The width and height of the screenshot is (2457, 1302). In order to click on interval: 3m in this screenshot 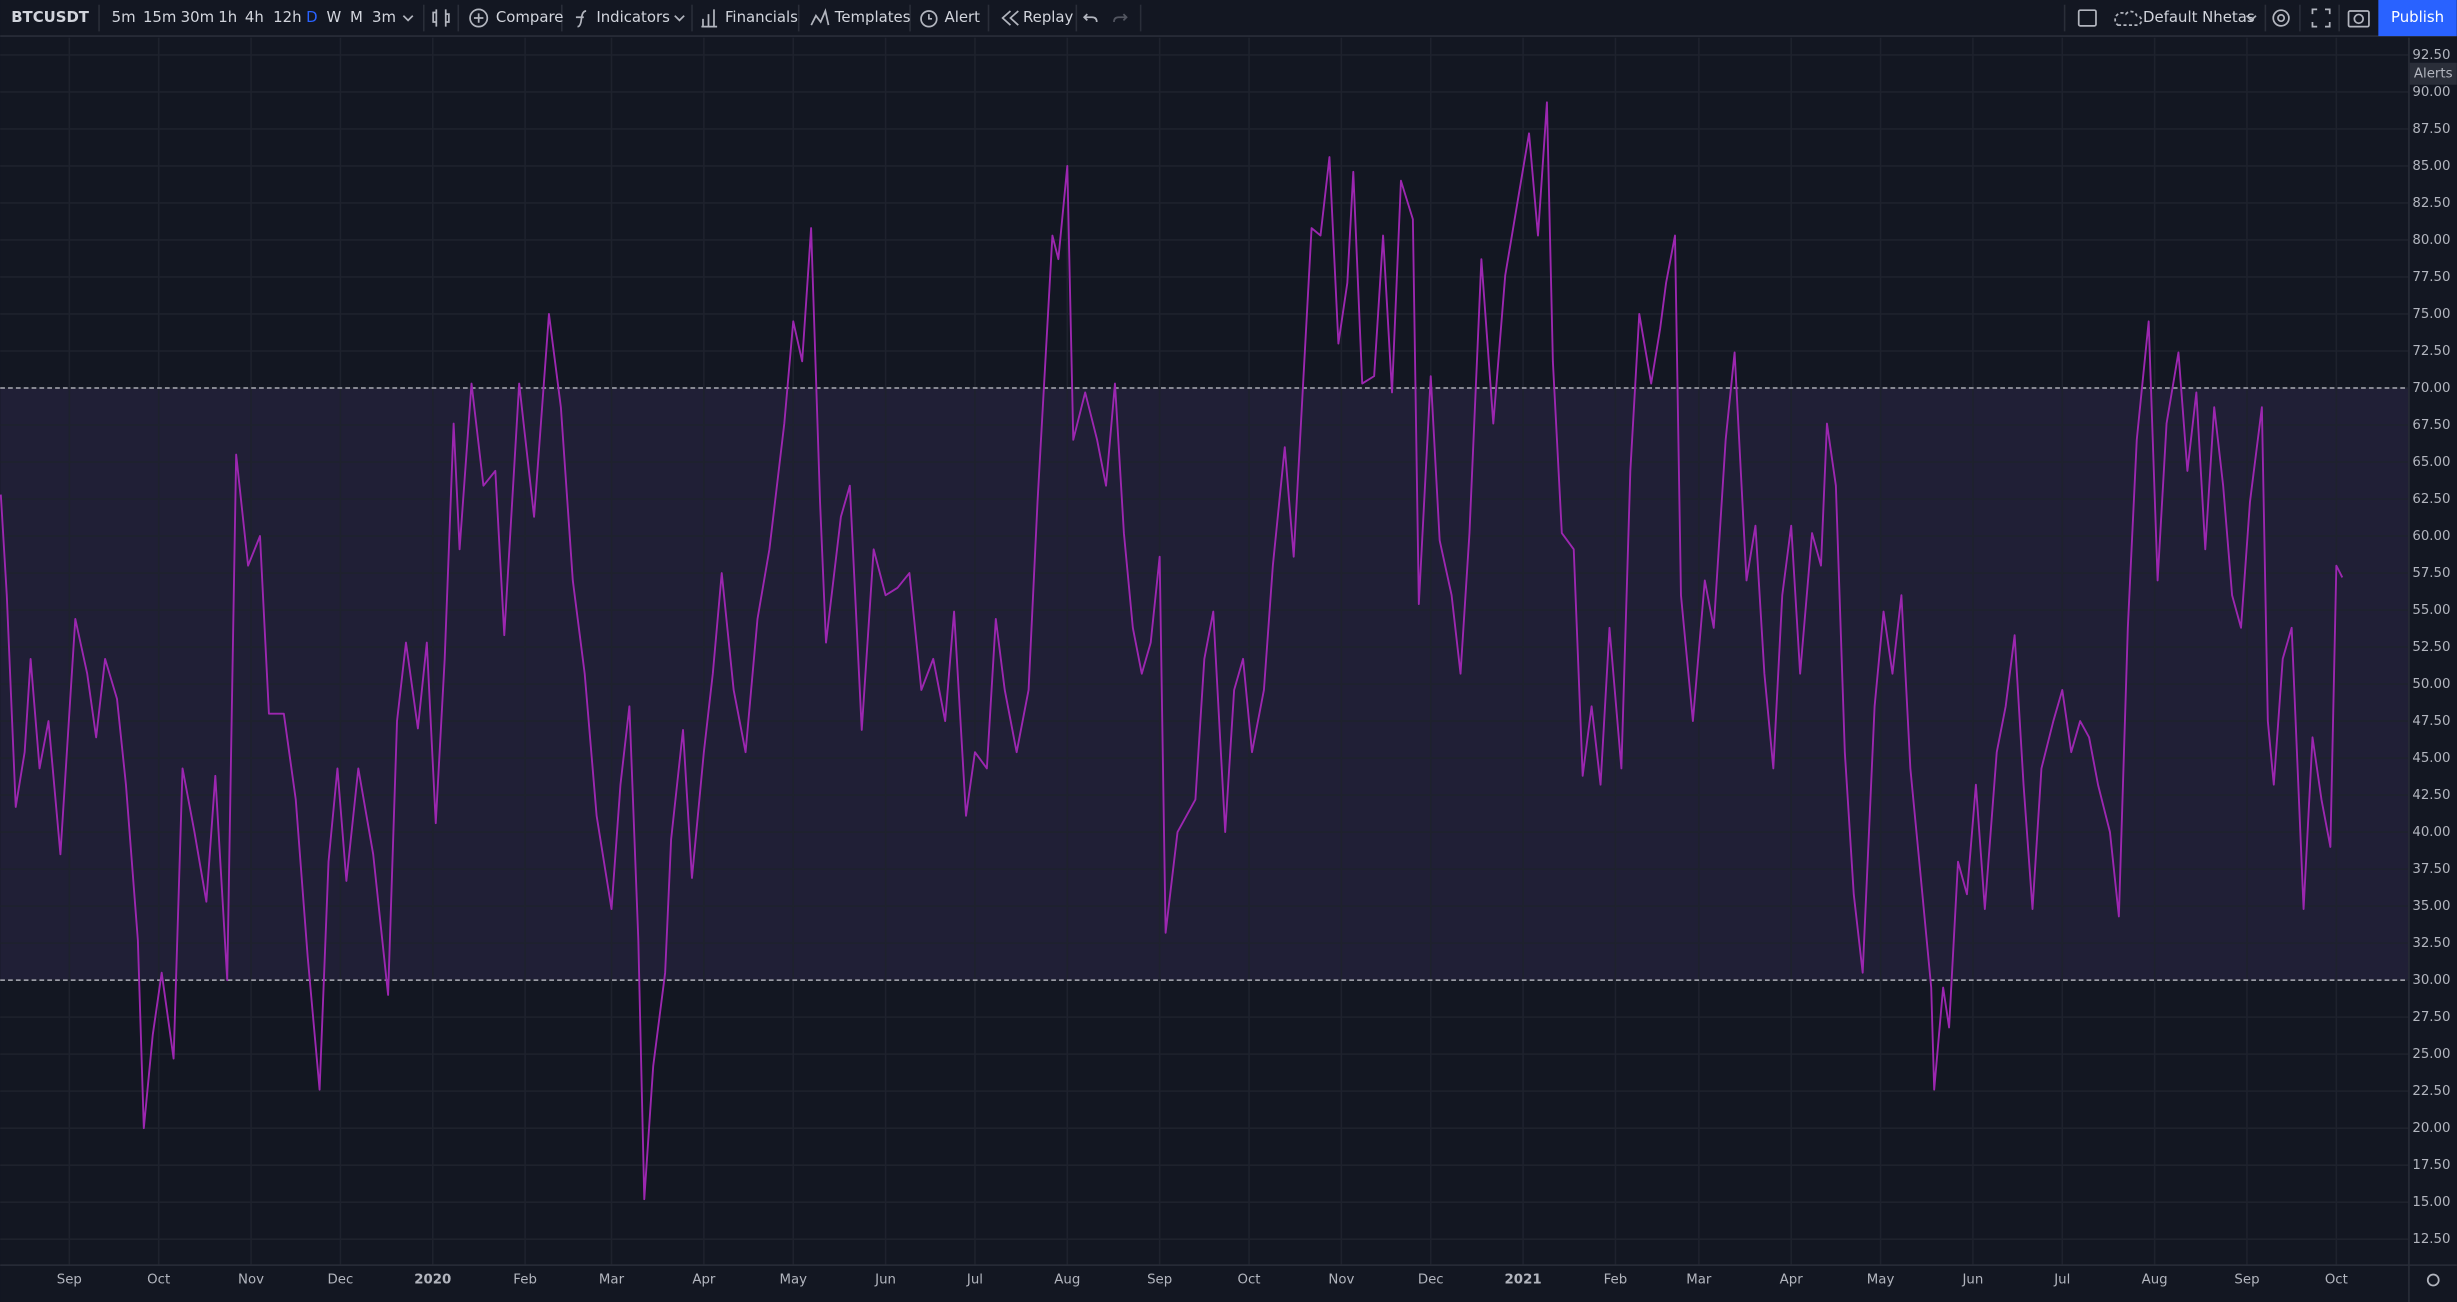, I will do `click(384, 17)`.